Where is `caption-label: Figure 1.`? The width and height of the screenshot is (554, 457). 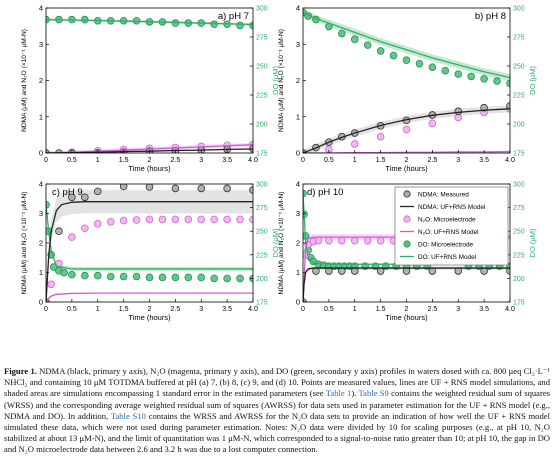
caption-label: Figure 1. is located at coordinates (20, 371).